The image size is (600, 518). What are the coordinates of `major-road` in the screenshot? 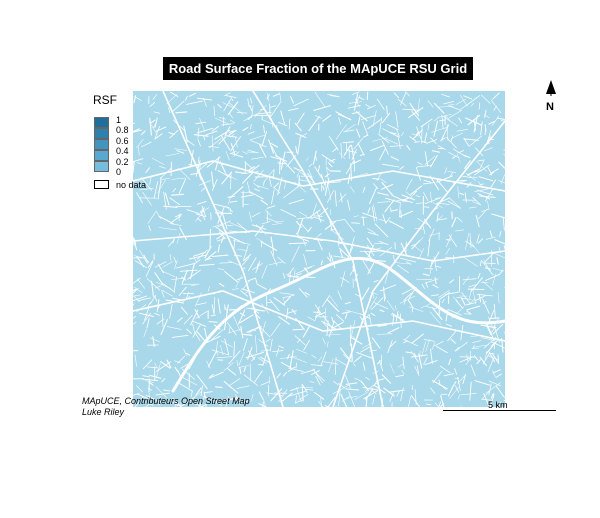 It's located at (318, 249).